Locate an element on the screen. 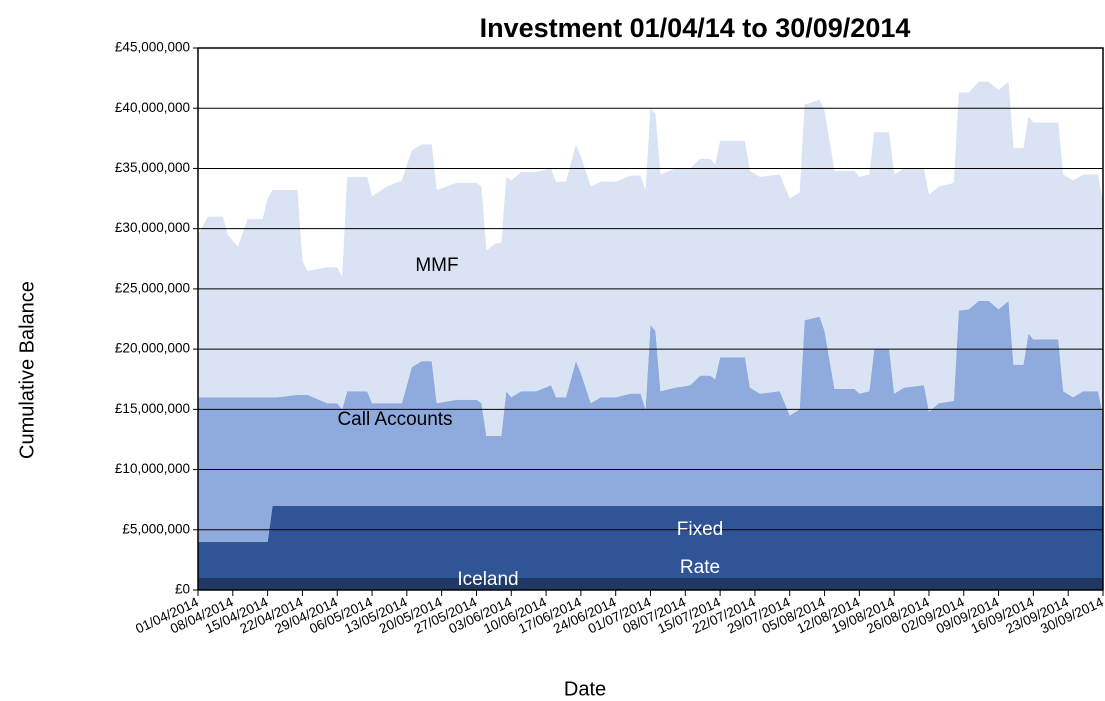 This screenshot has width=1105, height=701. y-tick-label: £0 is located at coordinates (182, 589).